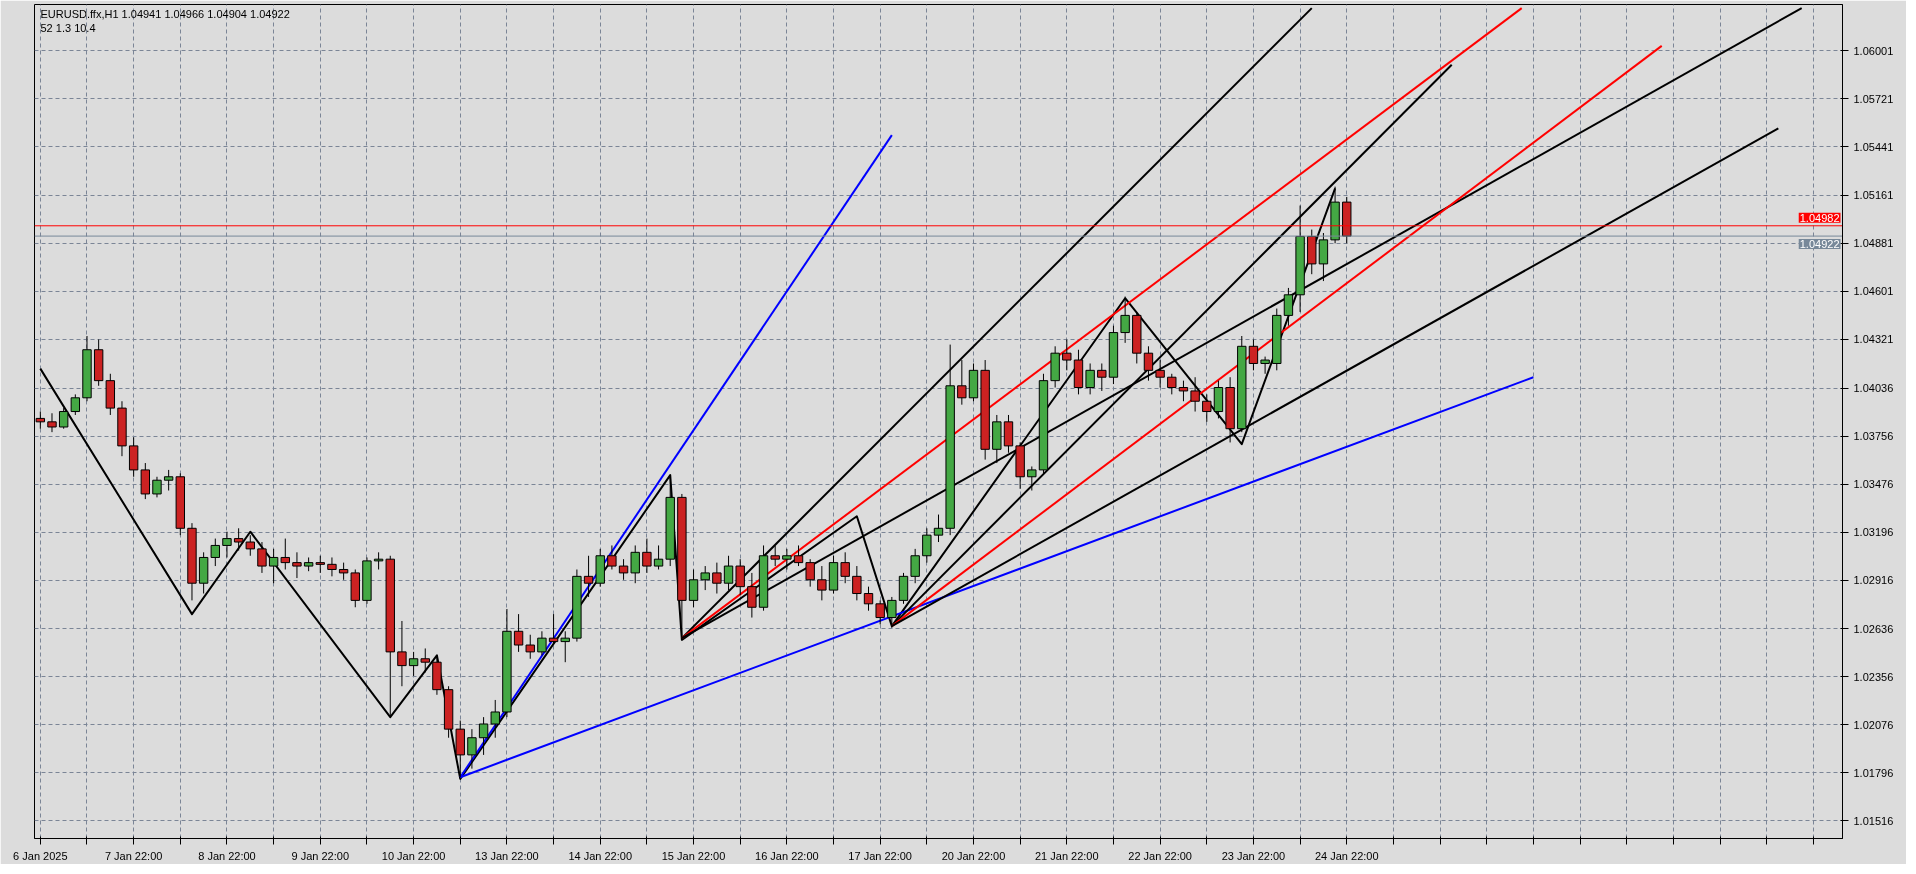 Image resolution: width=1916 pixels, height=874 pixels. Describe the element at coordinates (133, 855) in the screenshot. I see `x-tick-label: 7 Jan 22:00` at that location.